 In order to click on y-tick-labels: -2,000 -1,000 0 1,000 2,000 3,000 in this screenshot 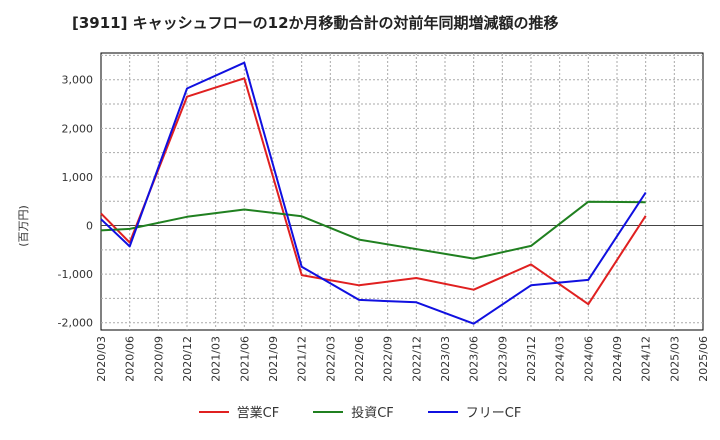, I will do `click(75, 202)`.